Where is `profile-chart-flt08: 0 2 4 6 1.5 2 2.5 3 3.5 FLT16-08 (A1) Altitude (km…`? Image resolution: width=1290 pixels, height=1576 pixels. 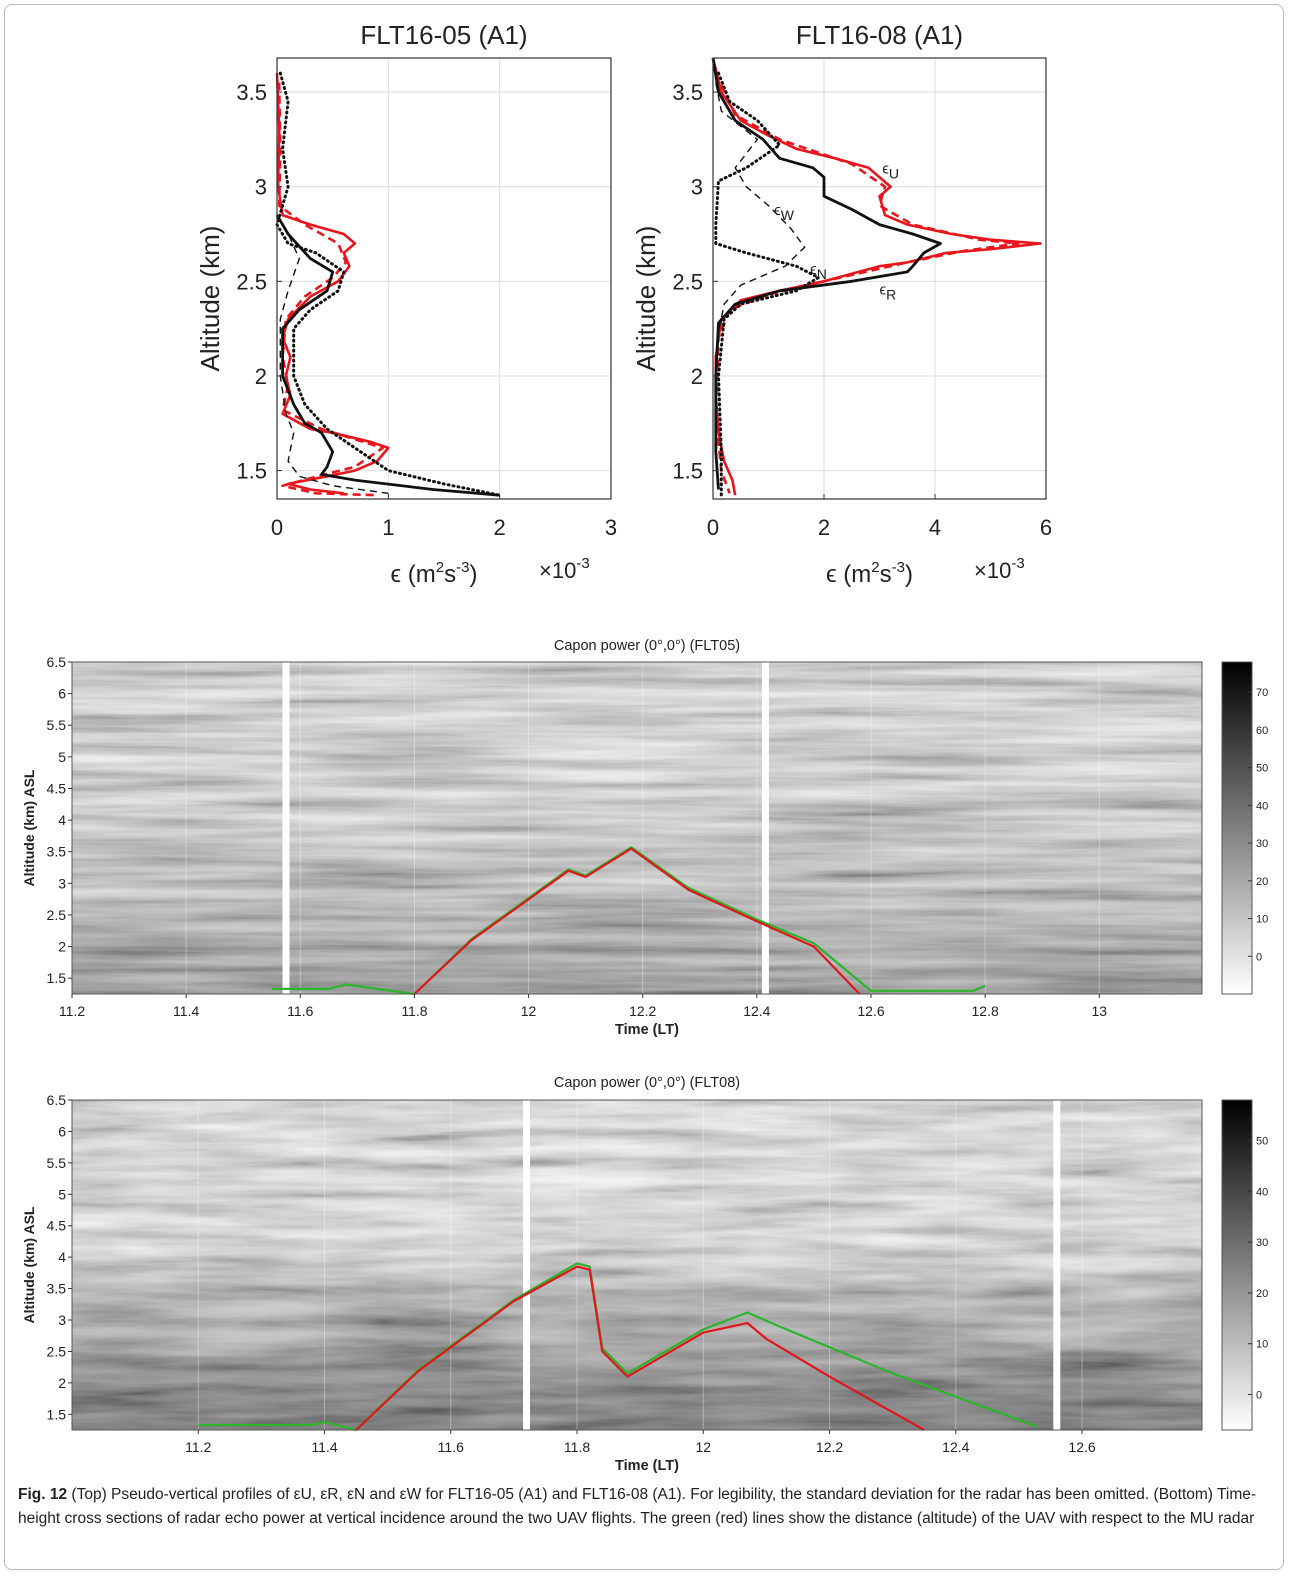
profile-chart-flt08: 0 2 4 6 1.5 2 2.5 3 3.5 FLT16-08 (A1) Altitude (km… is located at coordinates (841, 304).